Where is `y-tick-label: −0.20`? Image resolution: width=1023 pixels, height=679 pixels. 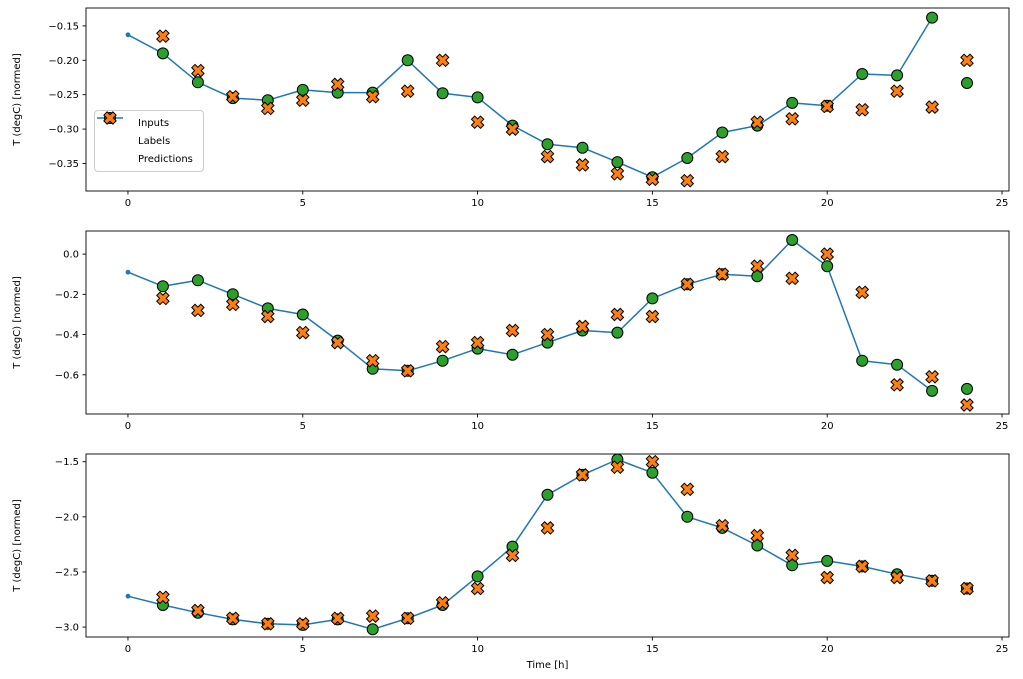 y-tick-label: −0.20 is located at coordinates (63, 61).